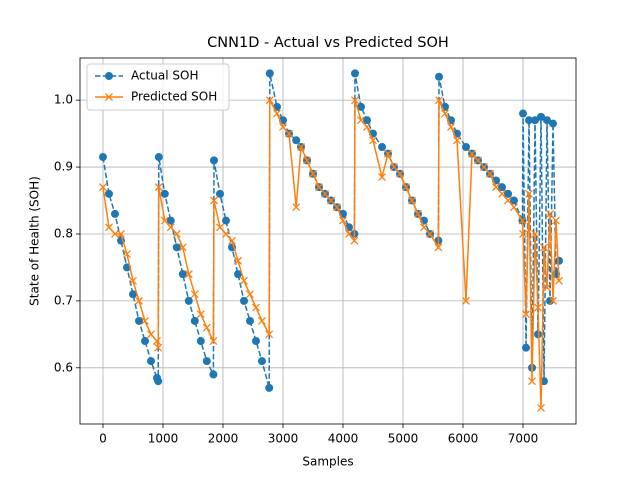 The width and height of the screenshot is (640, 480). Describe the element at coordinates (343, 439) in the screenshot. I see `x-tick-label: 4000` at that location.